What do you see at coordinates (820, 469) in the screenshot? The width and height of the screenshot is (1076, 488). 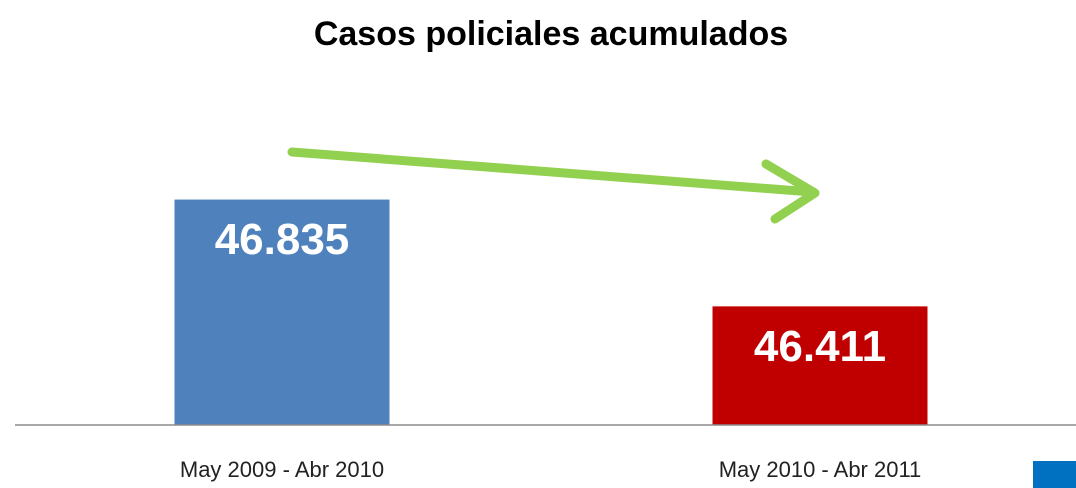 I see `x-tick-label: May 2010 - Abr 2011` at bounding box center [820, 469].